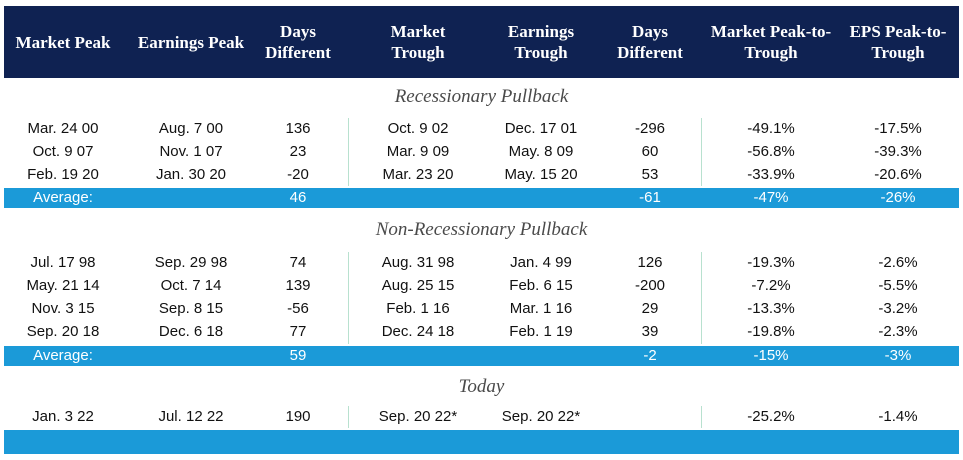 The height and width of the screenshot is (460, 963). What do you see at coordinates (898, 262) in the screenshot?
I see `cell-eps-peak-to-trough: -2.6%` at bounding box center [898, 262].